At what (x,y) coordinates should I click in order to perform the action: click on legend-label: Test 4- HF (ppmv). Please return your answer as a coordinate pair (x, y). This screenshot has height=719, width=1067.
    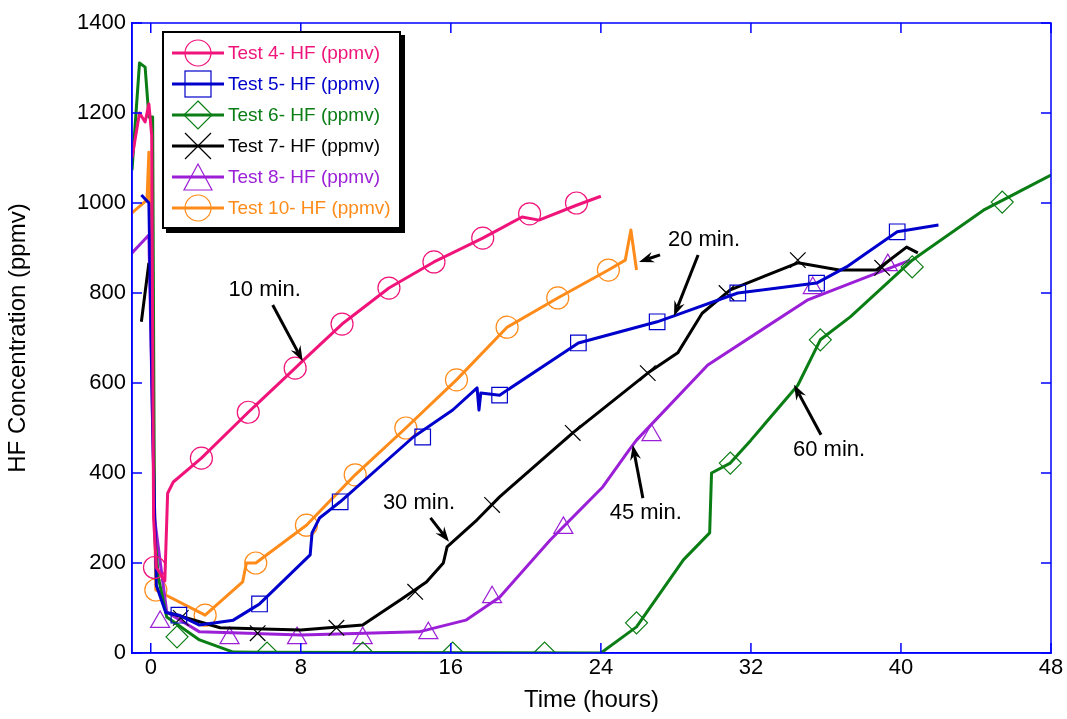
    Looking at the image, I should click on (304, 53).